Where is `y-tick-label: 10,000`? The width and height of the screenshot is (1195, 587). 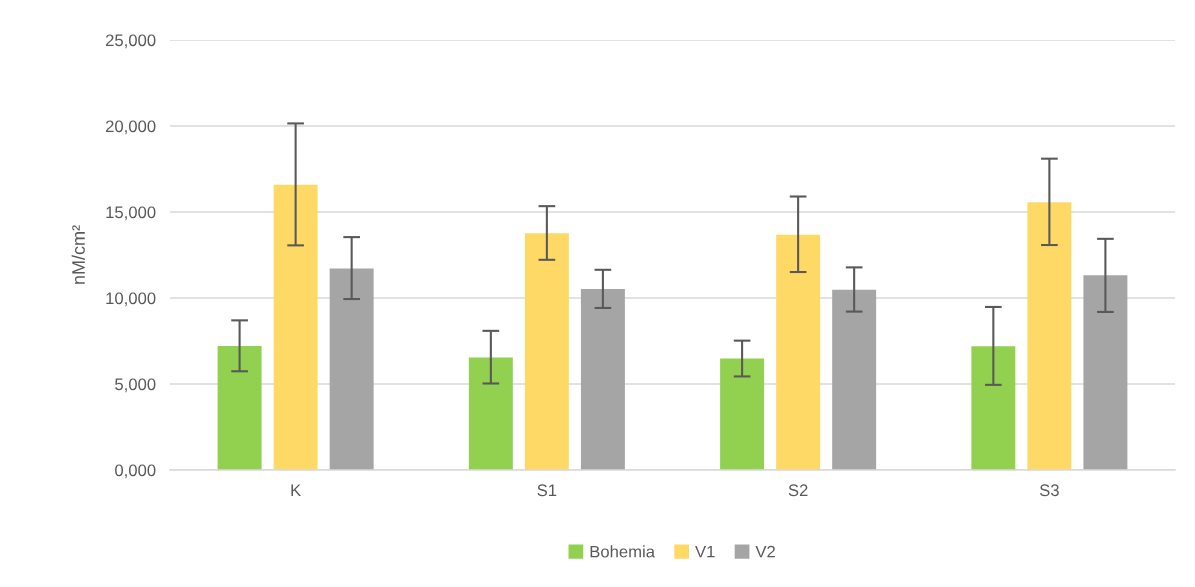 y-tick-label: 10,000 is located at coordinates (131, 299).